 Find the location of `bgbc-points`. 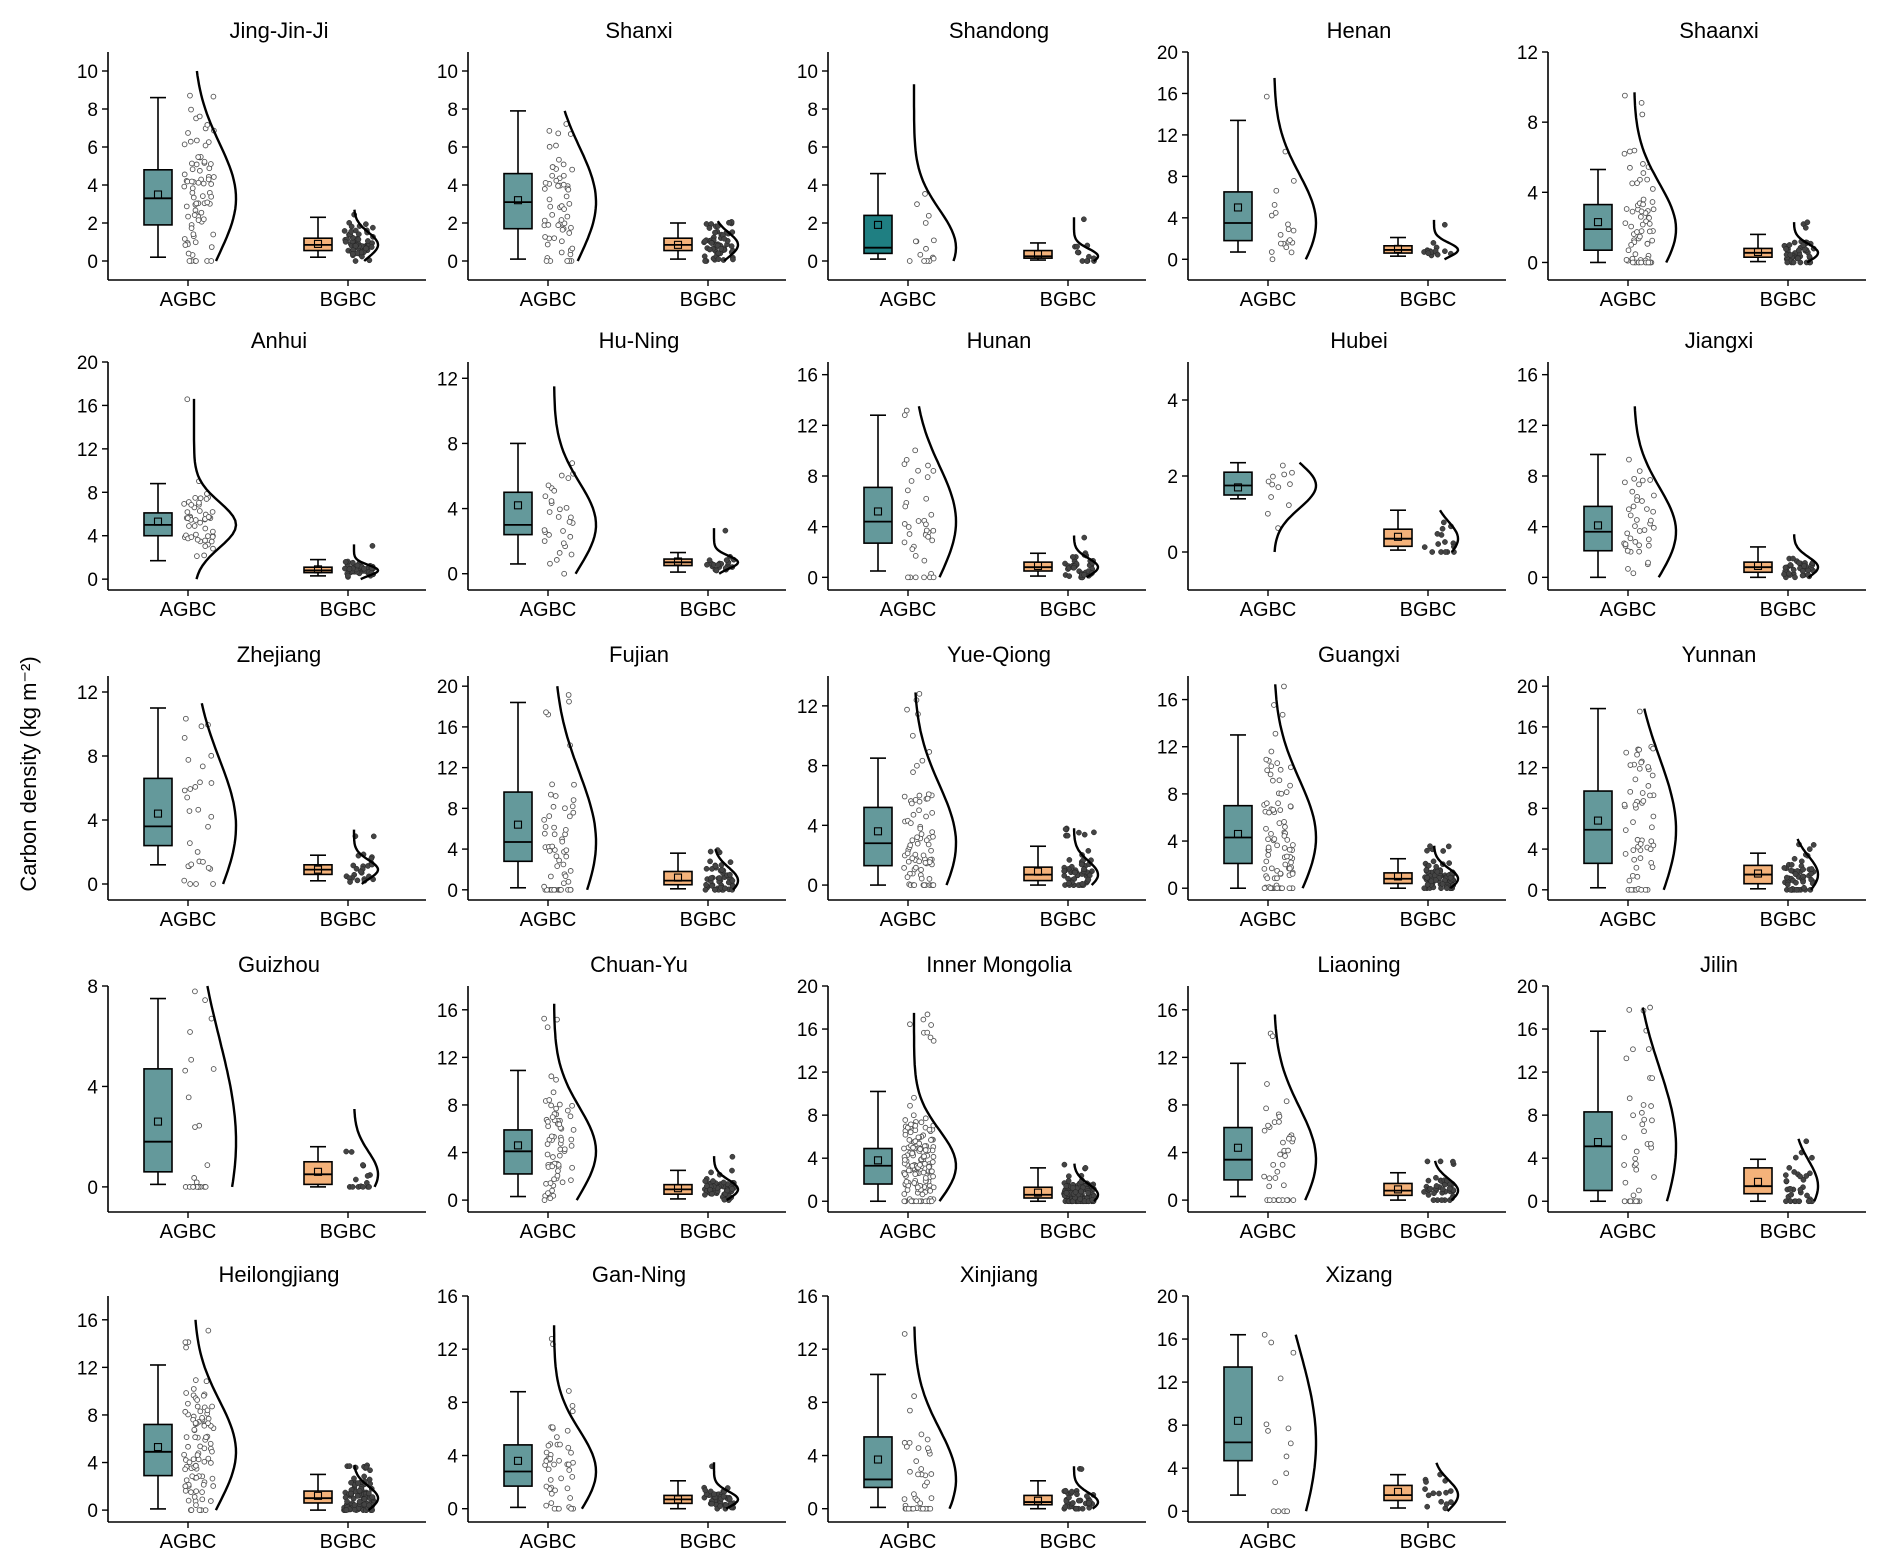

bgbc-points is located at coordinates (360, 859).